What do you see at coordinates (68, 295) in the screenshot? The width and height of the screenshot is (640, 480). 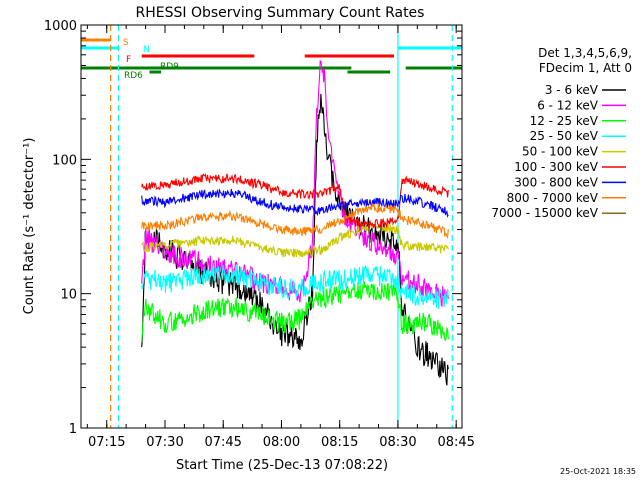 I see `y-tick-label: 10` at bounding box center [68, 295].